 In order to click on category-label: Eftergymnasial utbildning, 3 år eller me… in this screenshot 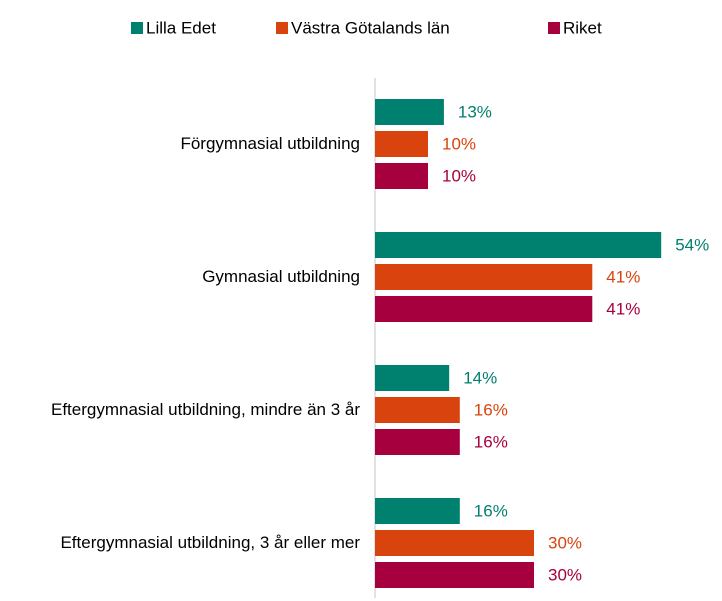, I will do `click(210, 542)`.